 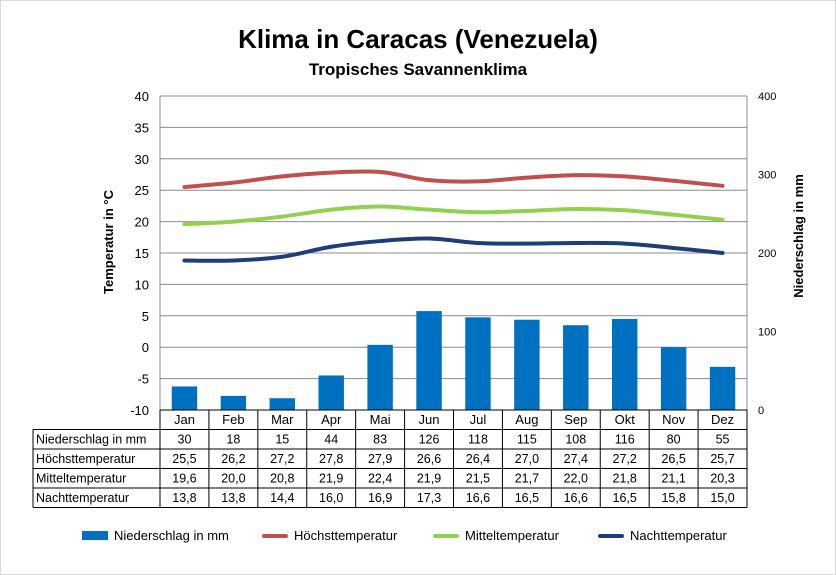 What do you see at coordinates (429, 459) in the screenshot?
I see `table-cell: 26,6` at bounding box center [429, 459].